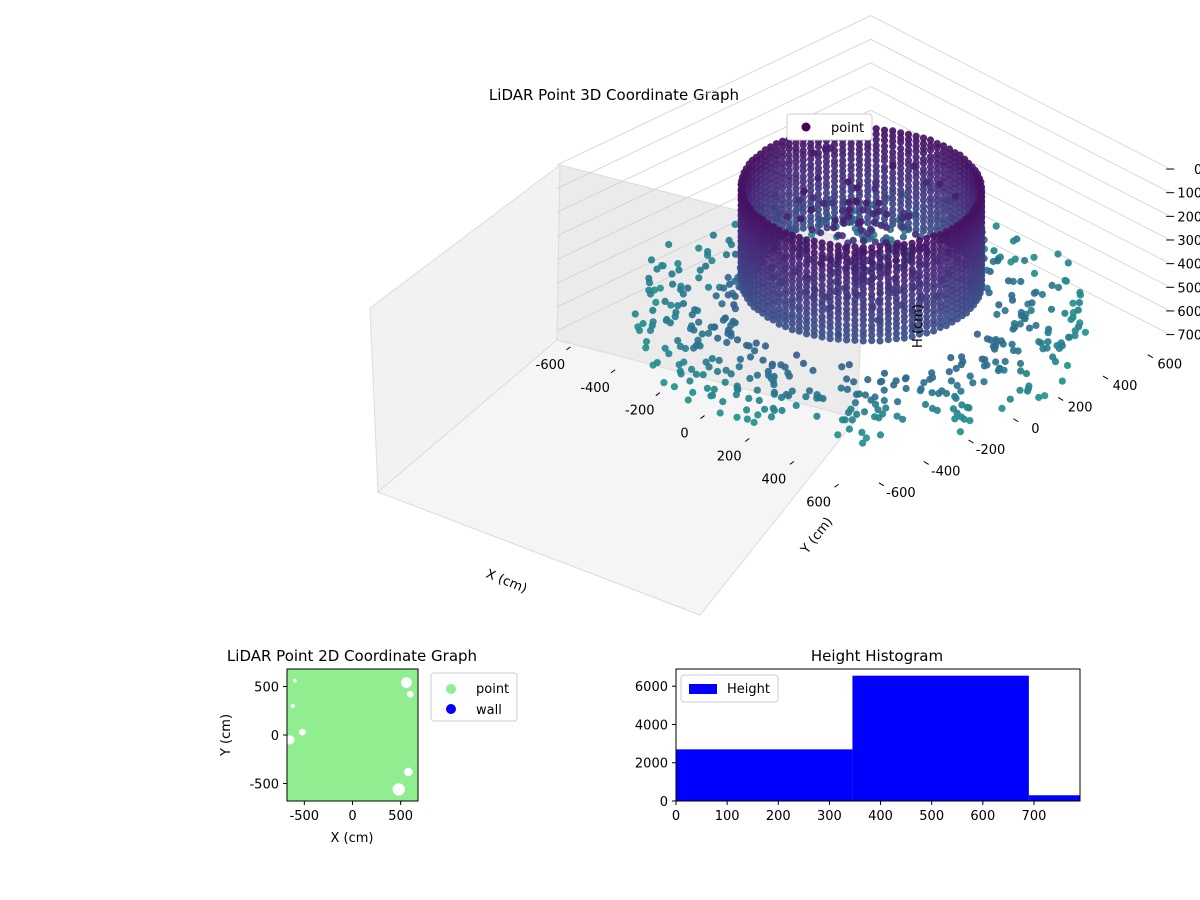 This screenshot has height=900, width=1200. What do you see at coordinates (1016, 420) in the screenshot?
I see `y-tick-mark-3d` at bounding box center [1016, 420].